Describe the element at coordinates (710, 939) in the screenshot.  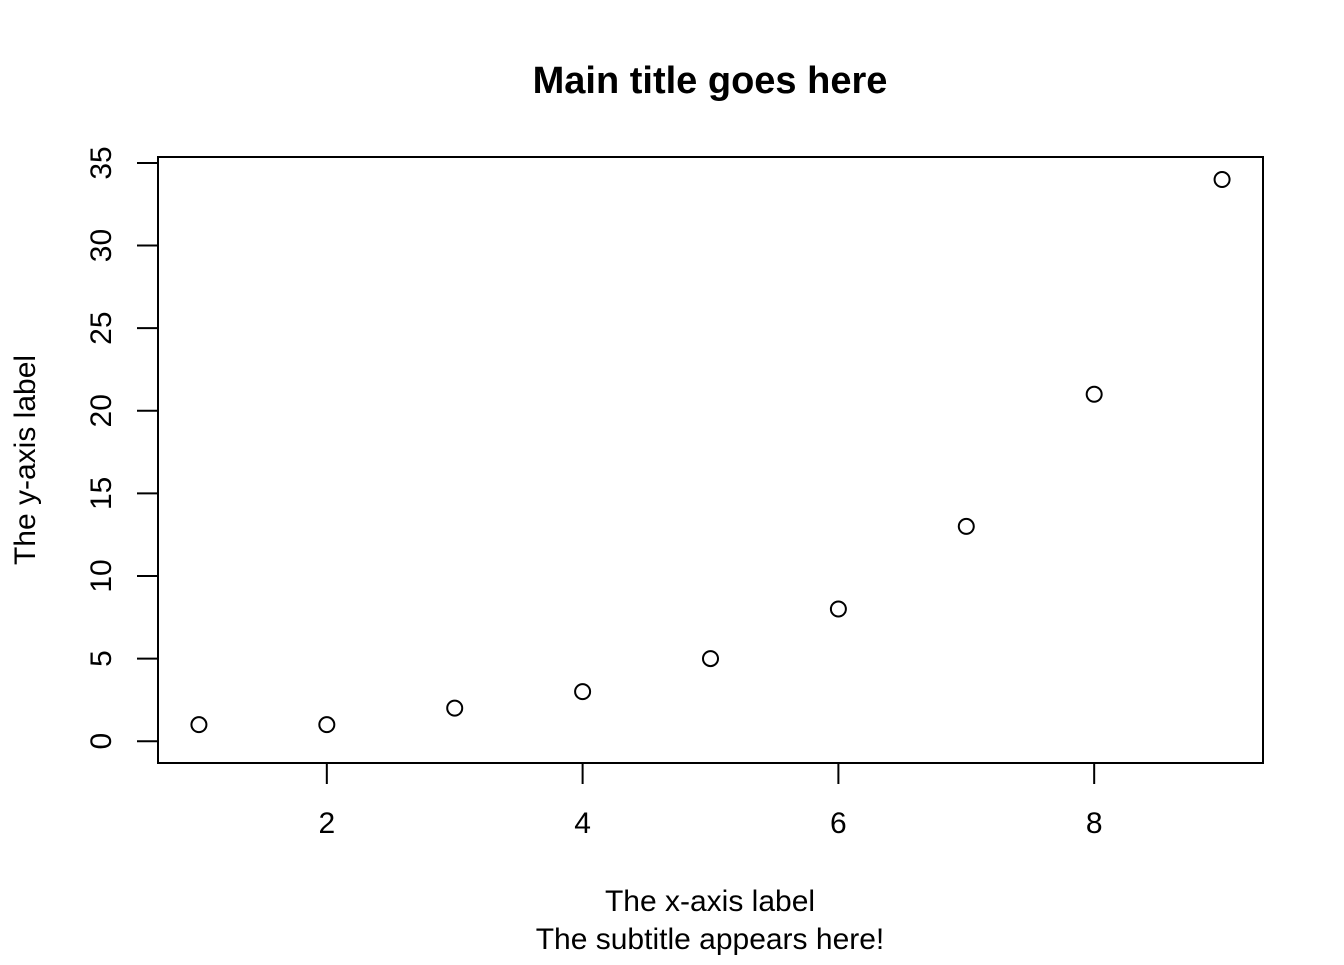
I see `chart-subtitle: The subtitle appears here!` at that location.